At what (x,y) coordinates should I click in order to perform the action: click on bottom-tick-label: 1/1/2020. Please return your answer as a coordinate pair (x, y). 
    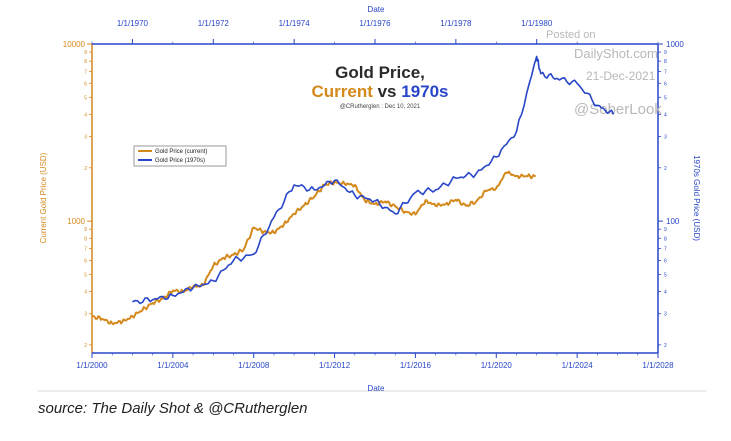
    Looking at the image, I should click on (497, 365).